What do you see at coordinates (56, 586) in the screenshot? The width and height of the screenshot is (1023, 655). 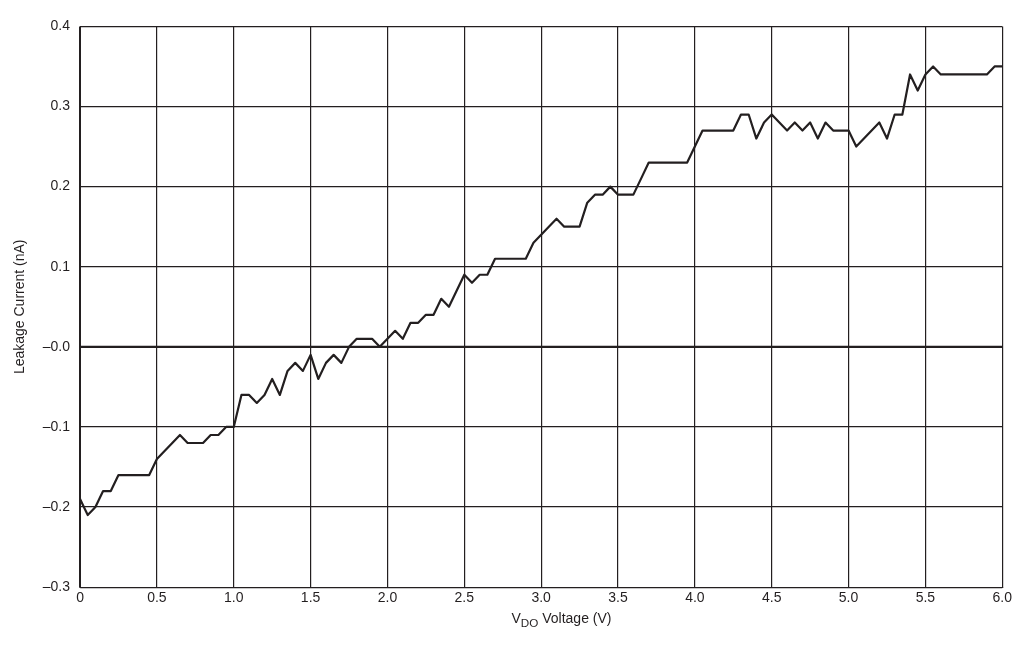 I see `y-tick-label: –0.3` at bounding box center [56, 586].